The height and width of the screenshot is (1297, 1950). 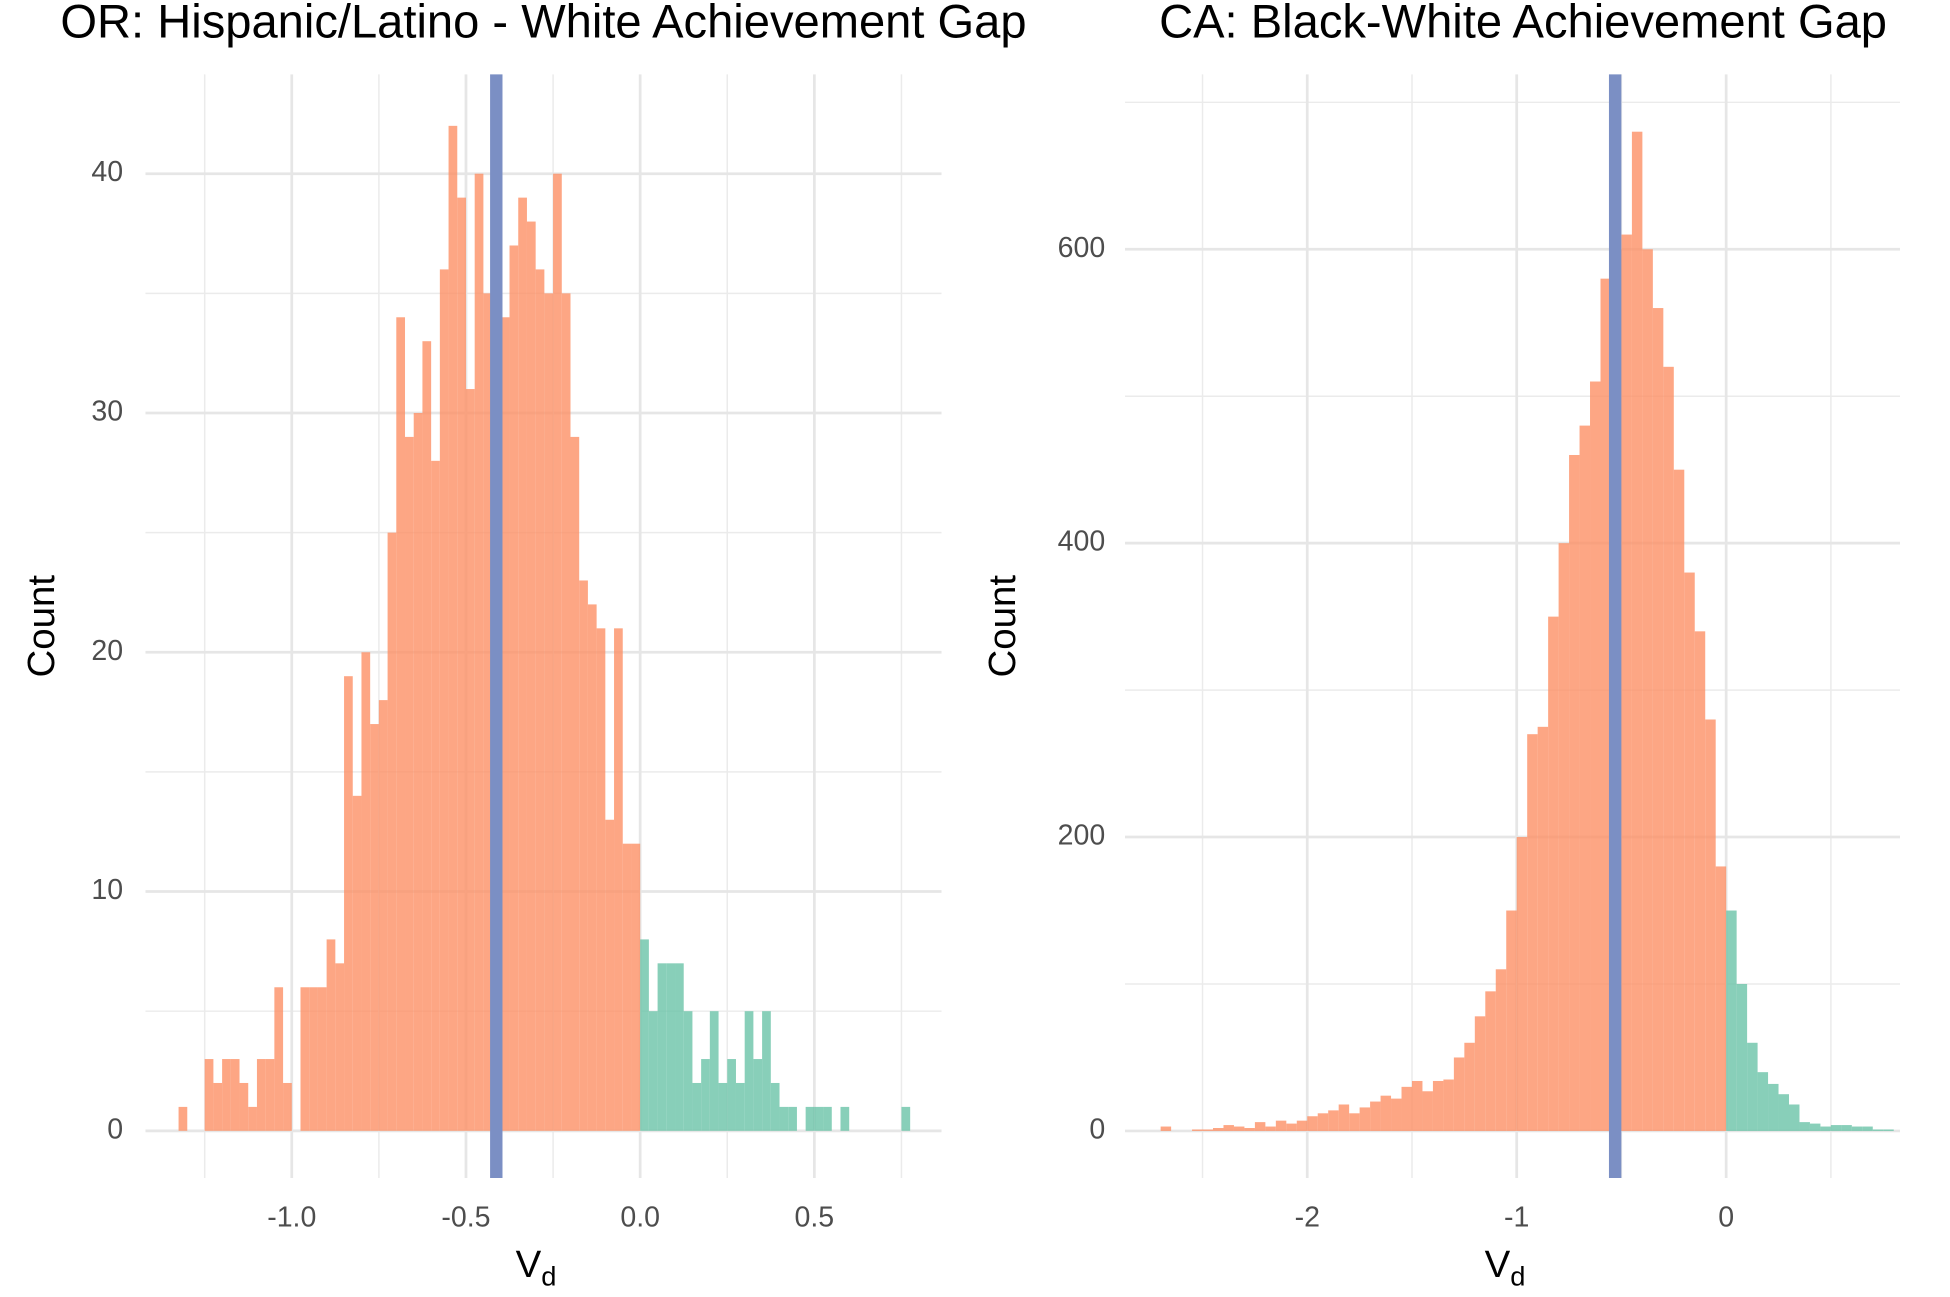 What do you see at coordinates (107, 890) in the screenshot?
I see `y-tick-label: 10` at bounding box center [107, 890].